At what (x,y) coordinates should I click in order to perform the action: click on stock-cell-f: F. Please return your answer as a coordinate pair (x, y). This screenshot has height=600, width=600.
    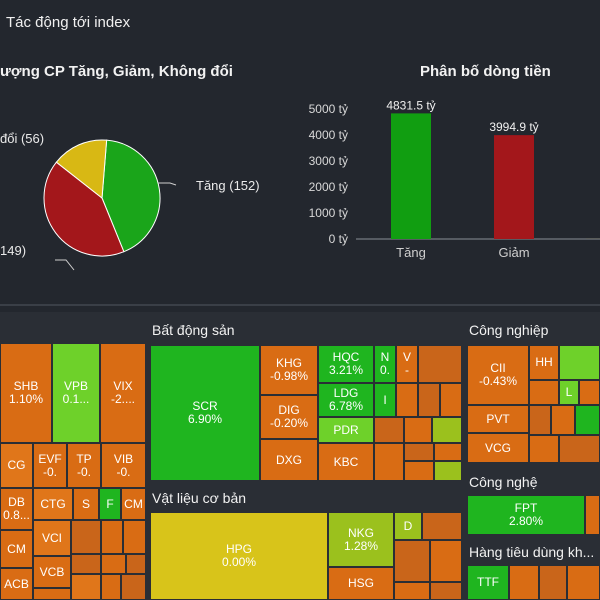
    Looking at the image, I should click on (110, 504).